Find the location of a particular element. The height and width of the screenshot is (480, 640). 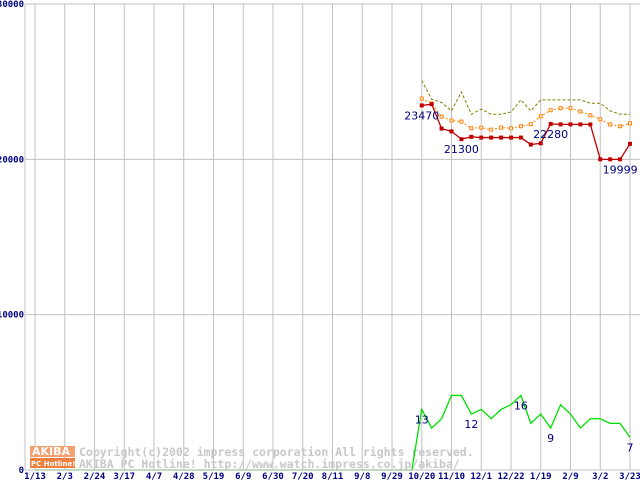

y-tick-label: 10000 is located at coordinates (12, 316).